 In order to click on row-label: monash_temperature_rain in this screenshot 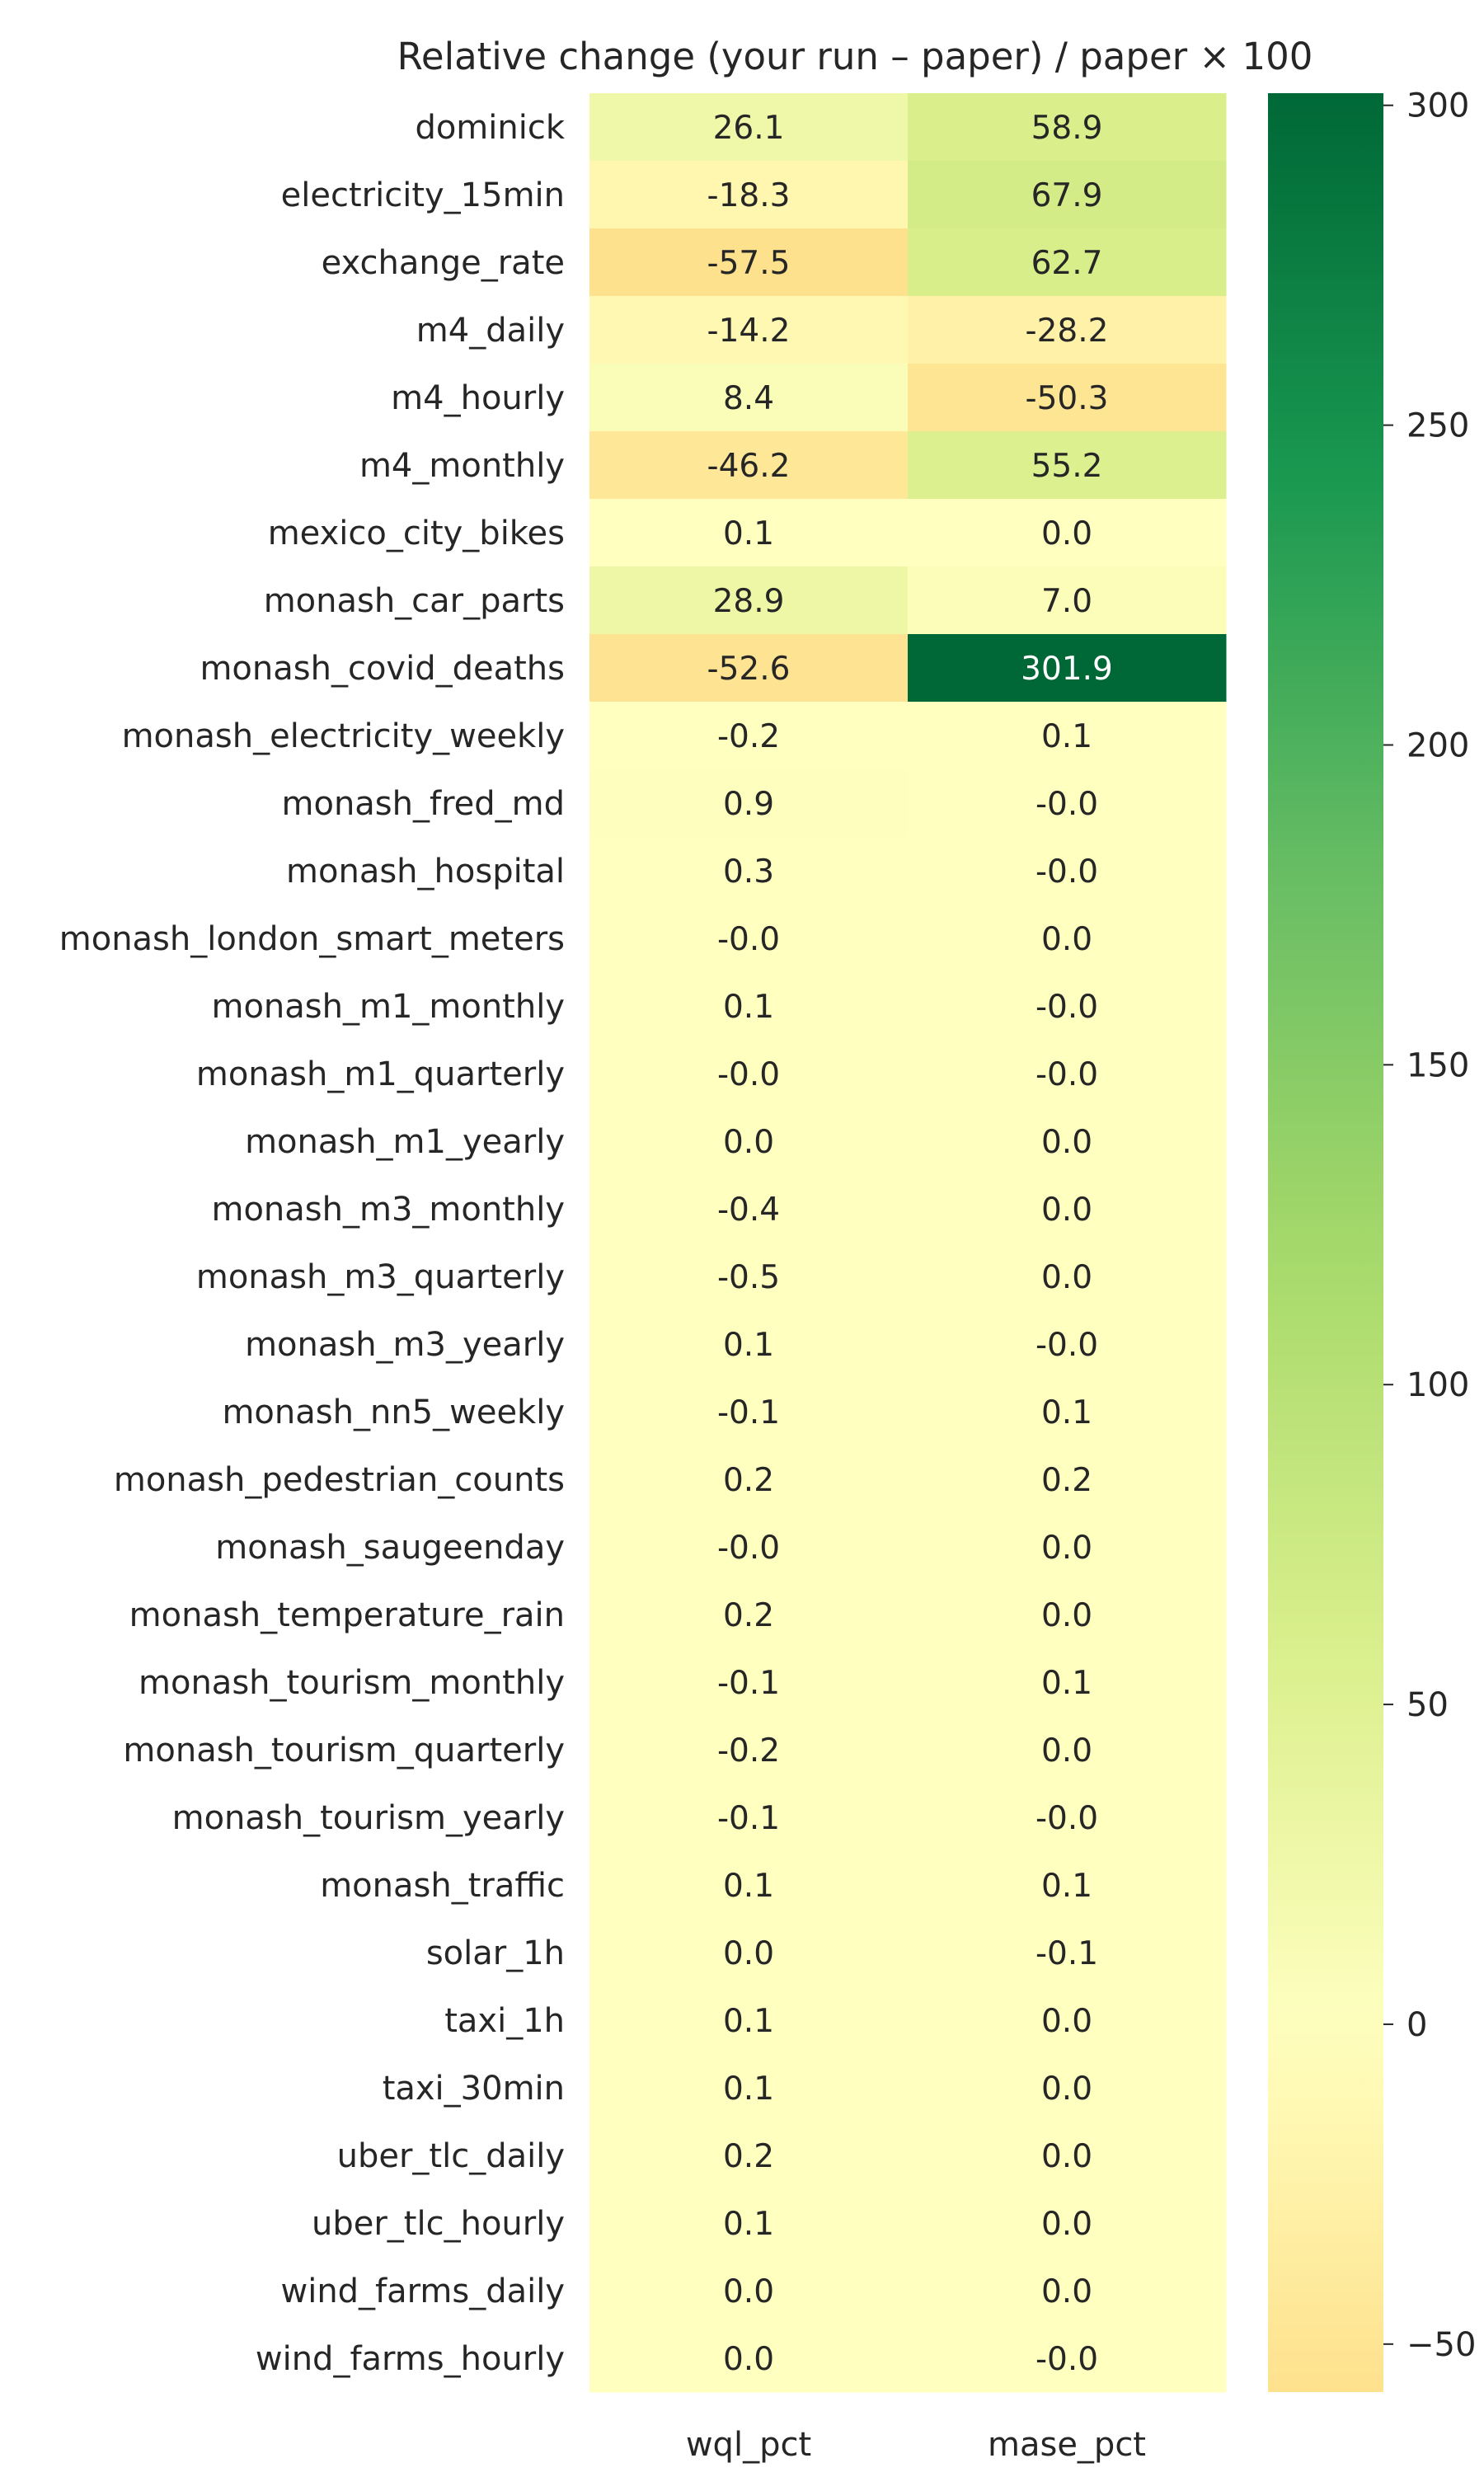, I will do `click(347, 1615)`.